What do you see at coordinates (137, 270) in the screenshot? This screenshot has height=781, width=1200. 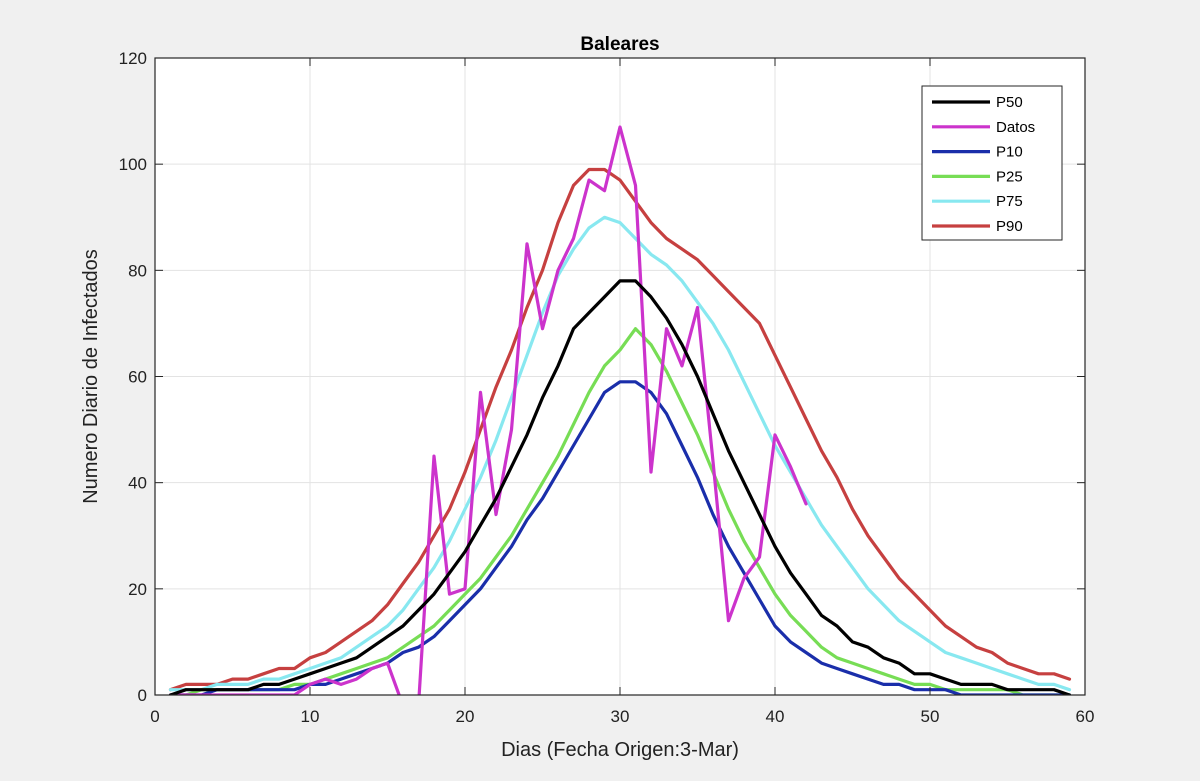 I see `y-tick-label: 80` at bounding box center [137, 270].